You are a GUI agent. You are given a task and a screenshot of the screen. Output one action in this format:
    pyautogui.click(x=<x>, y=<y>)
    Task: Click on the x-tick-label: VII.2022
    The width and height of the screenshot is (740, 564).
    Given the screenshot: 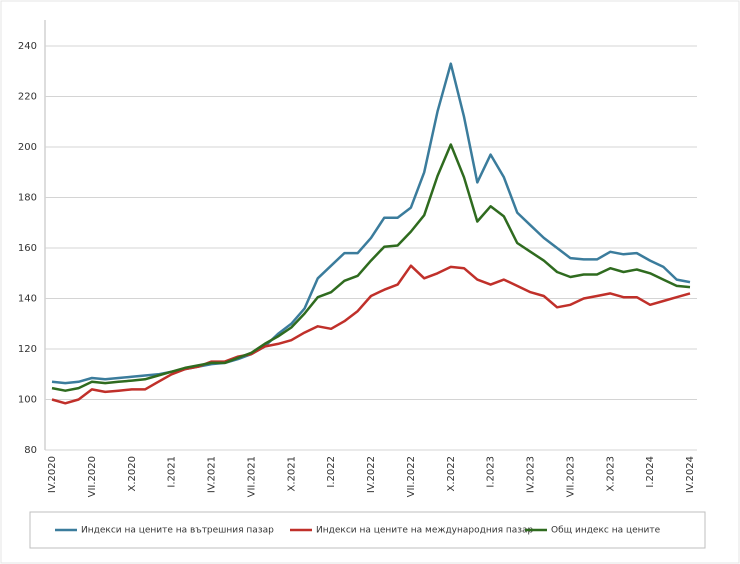 What is the action you would take?
    pyautogui.click(x=411, y=476)
    